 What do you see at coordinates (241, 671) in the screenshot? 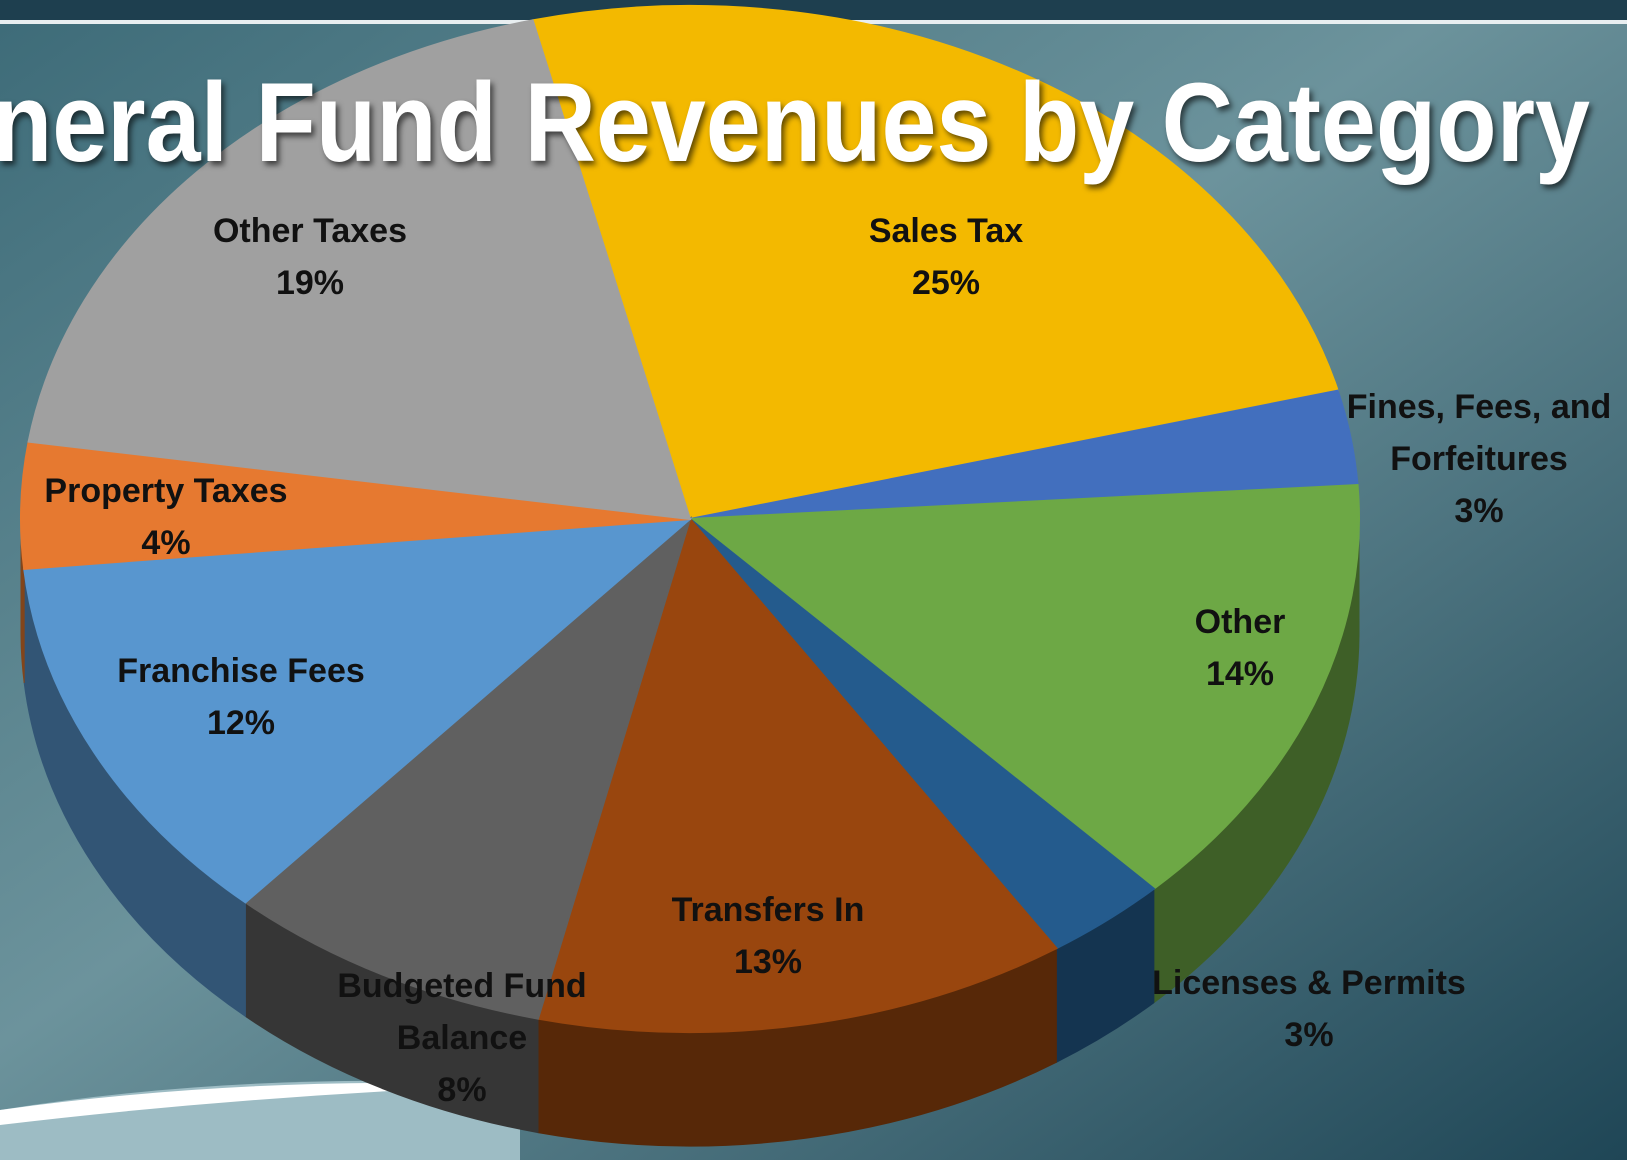
I see `category-label: Franchise Fees` at bounding box center [241, 671].